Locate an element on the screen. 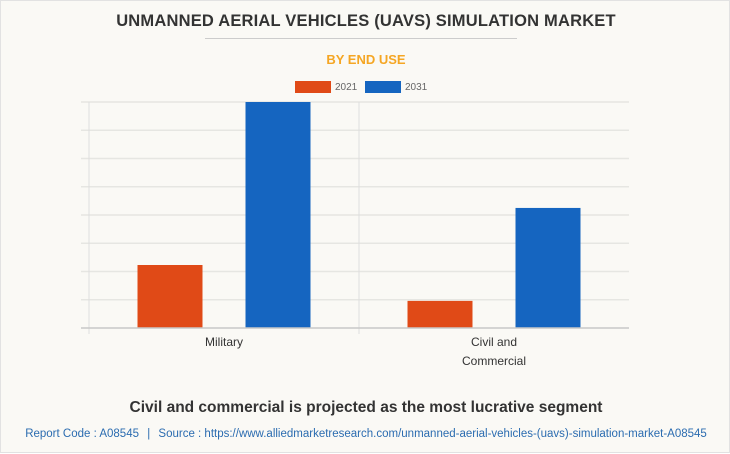 This screenshot has width=730, height=454. legend: 2021 2031 is located at coordinates (365, 88).